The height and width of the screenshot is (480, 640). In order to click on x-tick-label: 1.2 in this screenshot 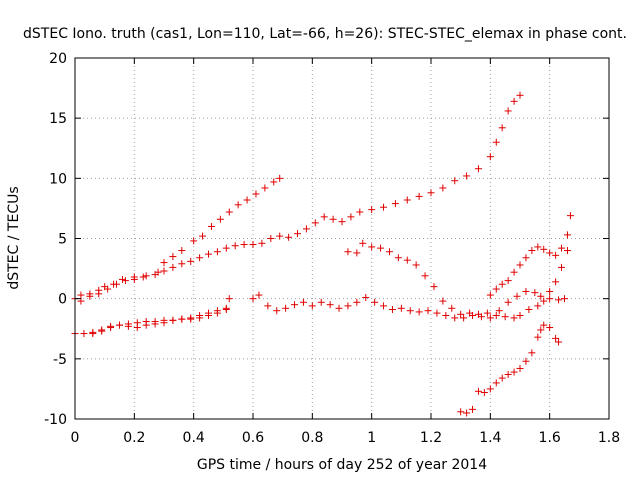, I will do `click(431, 438)`.